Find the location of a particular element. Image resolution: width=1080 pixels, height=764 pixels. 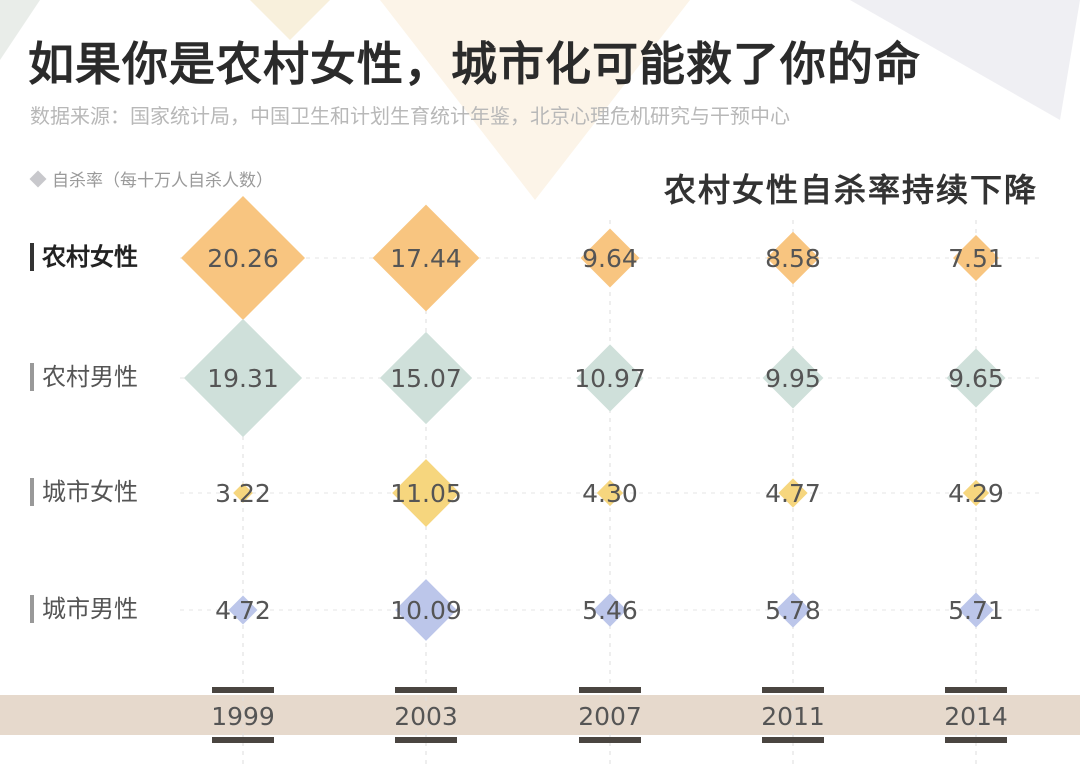

value-label: 17.44 is located at coordinates (426, 258).